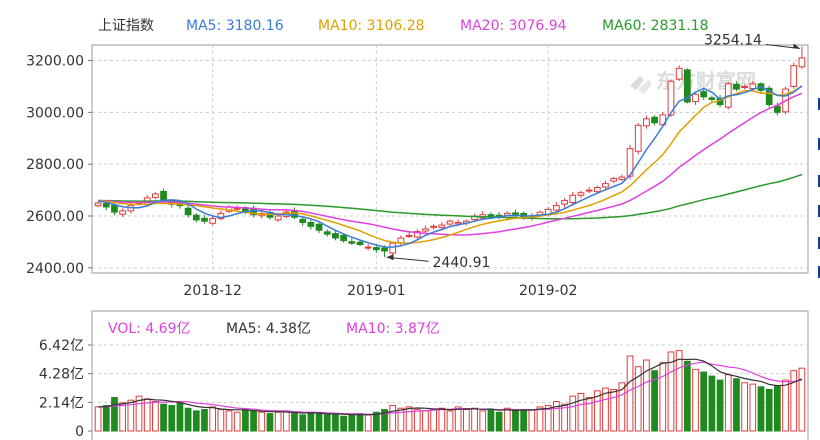 The image size is (820, 440). I want to click on price-x-tick-label: 2018-12, so click(212, 291).